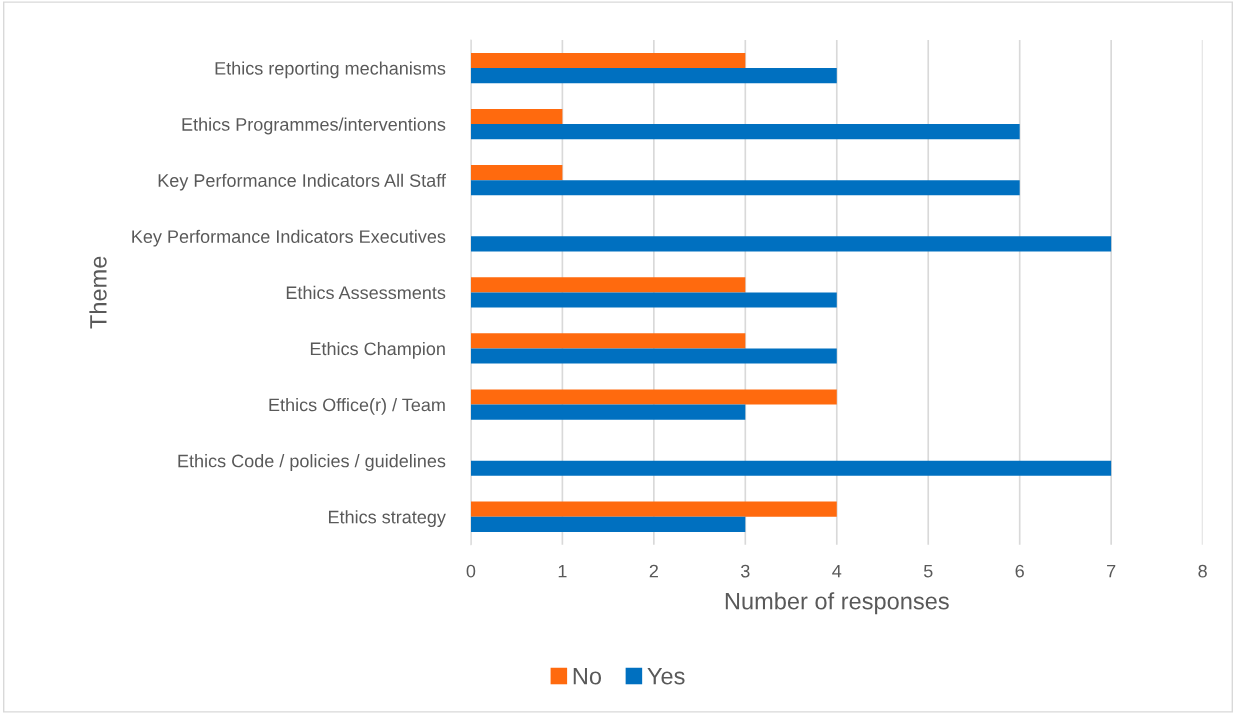 Image resolution: width=1236 pixels, height=714 pixels. I want to click on y-tick-label: Ethics strategy, so click(387, 519).